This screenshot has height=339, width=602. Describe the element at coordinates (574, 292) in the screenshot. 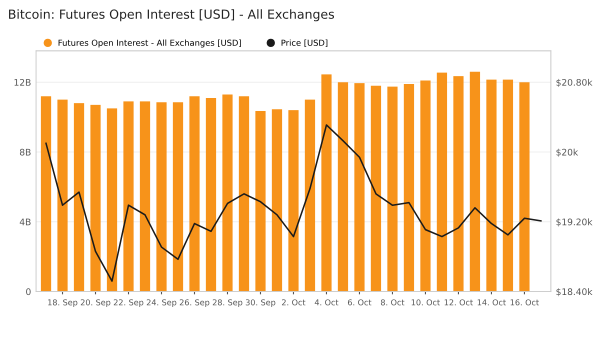

I see `y2-tick-label: $18.40k` at that location.